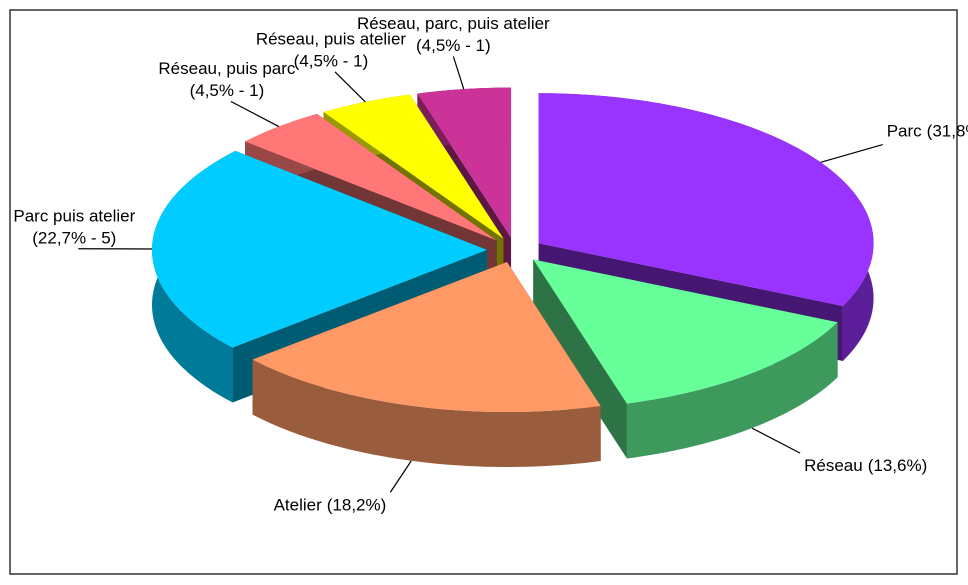 This screenshot has width=968, height=585. What do you see at coordinates (947, 131) in the screenshot?
I see `label-value: (31,8% - 7)` at bounding box center [947, 131].